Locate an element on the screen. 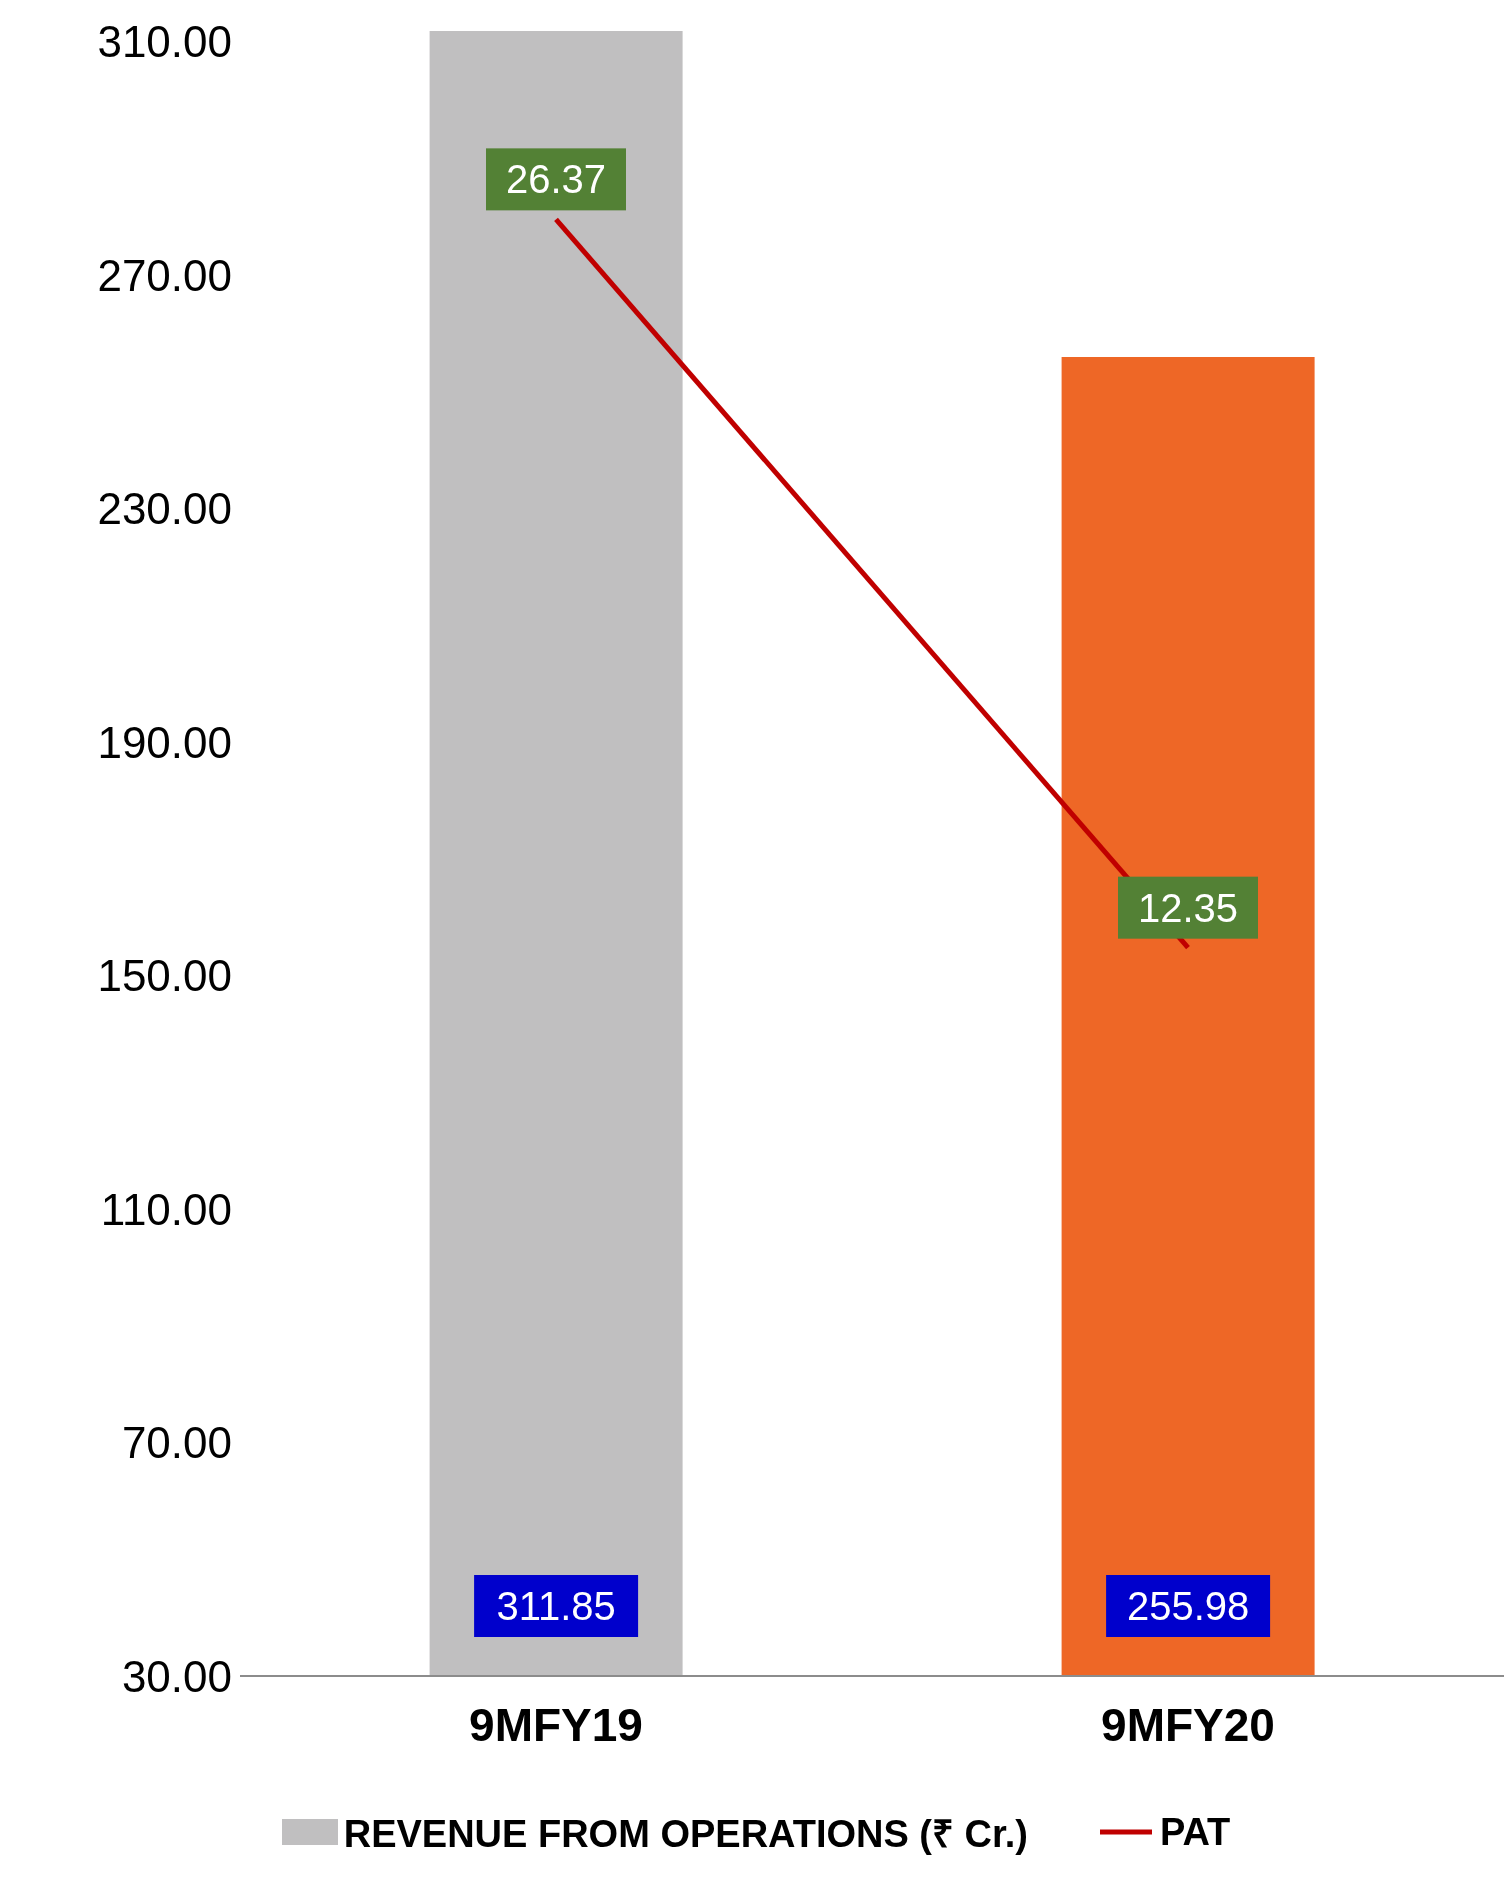 This screenshot has width=1512, height=1888. y-tick-label: 30.00 is located at coordinates (176, 1676).